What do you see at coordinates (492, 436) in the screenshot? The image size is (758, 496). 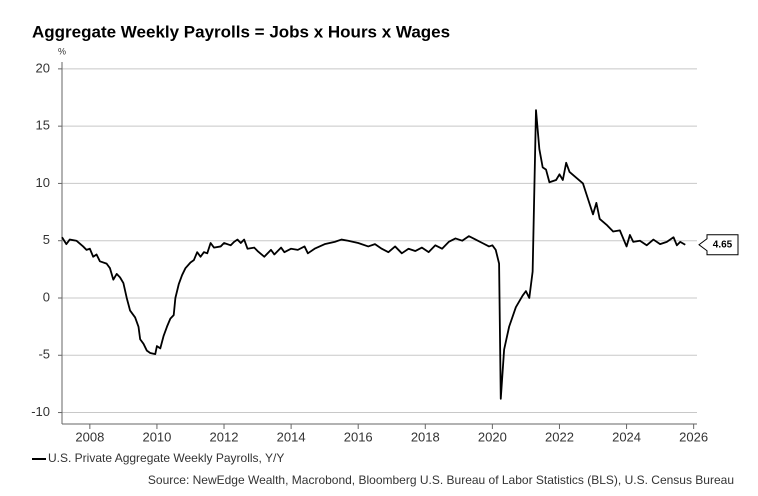 I see `x-tick-label: 2020` at bounding box center [492, 436].